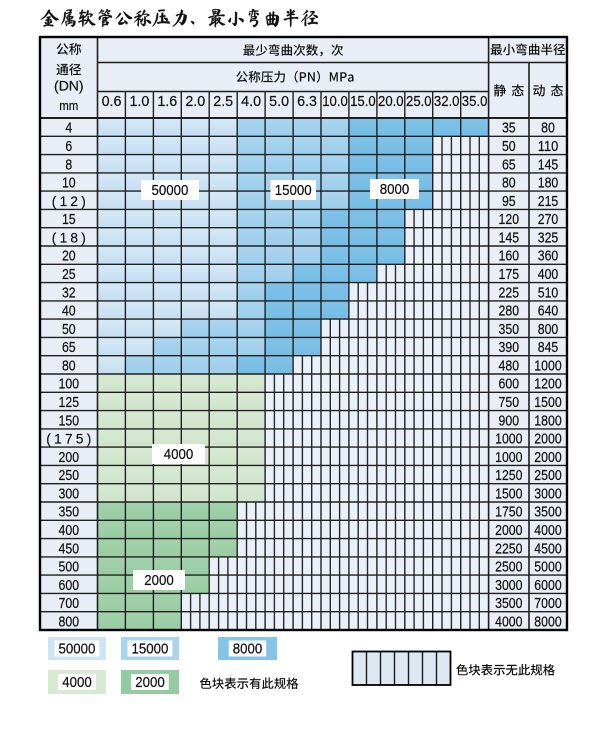 The image size is (600, 748). Describe the element at coordinates (447, 102) in the screenshot. I see `svg-text: 32.0` at that location.